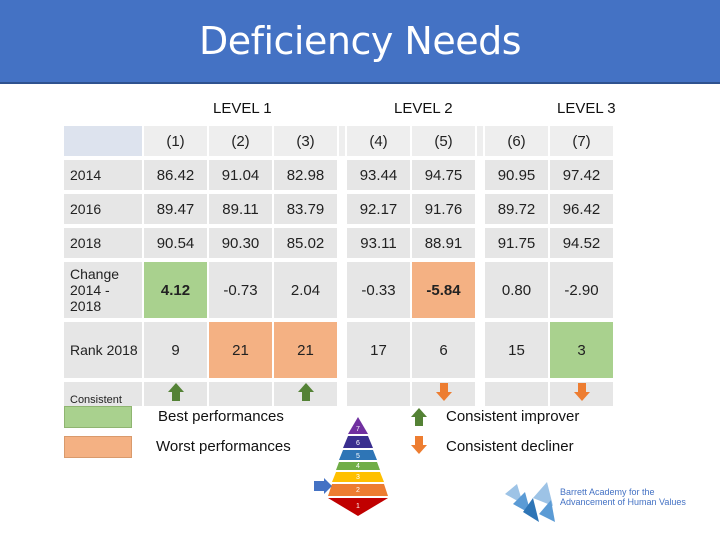 Image resolution: width=720 pixels, height=540 pixels. What do you see at coordinates (378, 141) in the screenshot?
I see `col-header: (4)` at bounding box center [378, 141].